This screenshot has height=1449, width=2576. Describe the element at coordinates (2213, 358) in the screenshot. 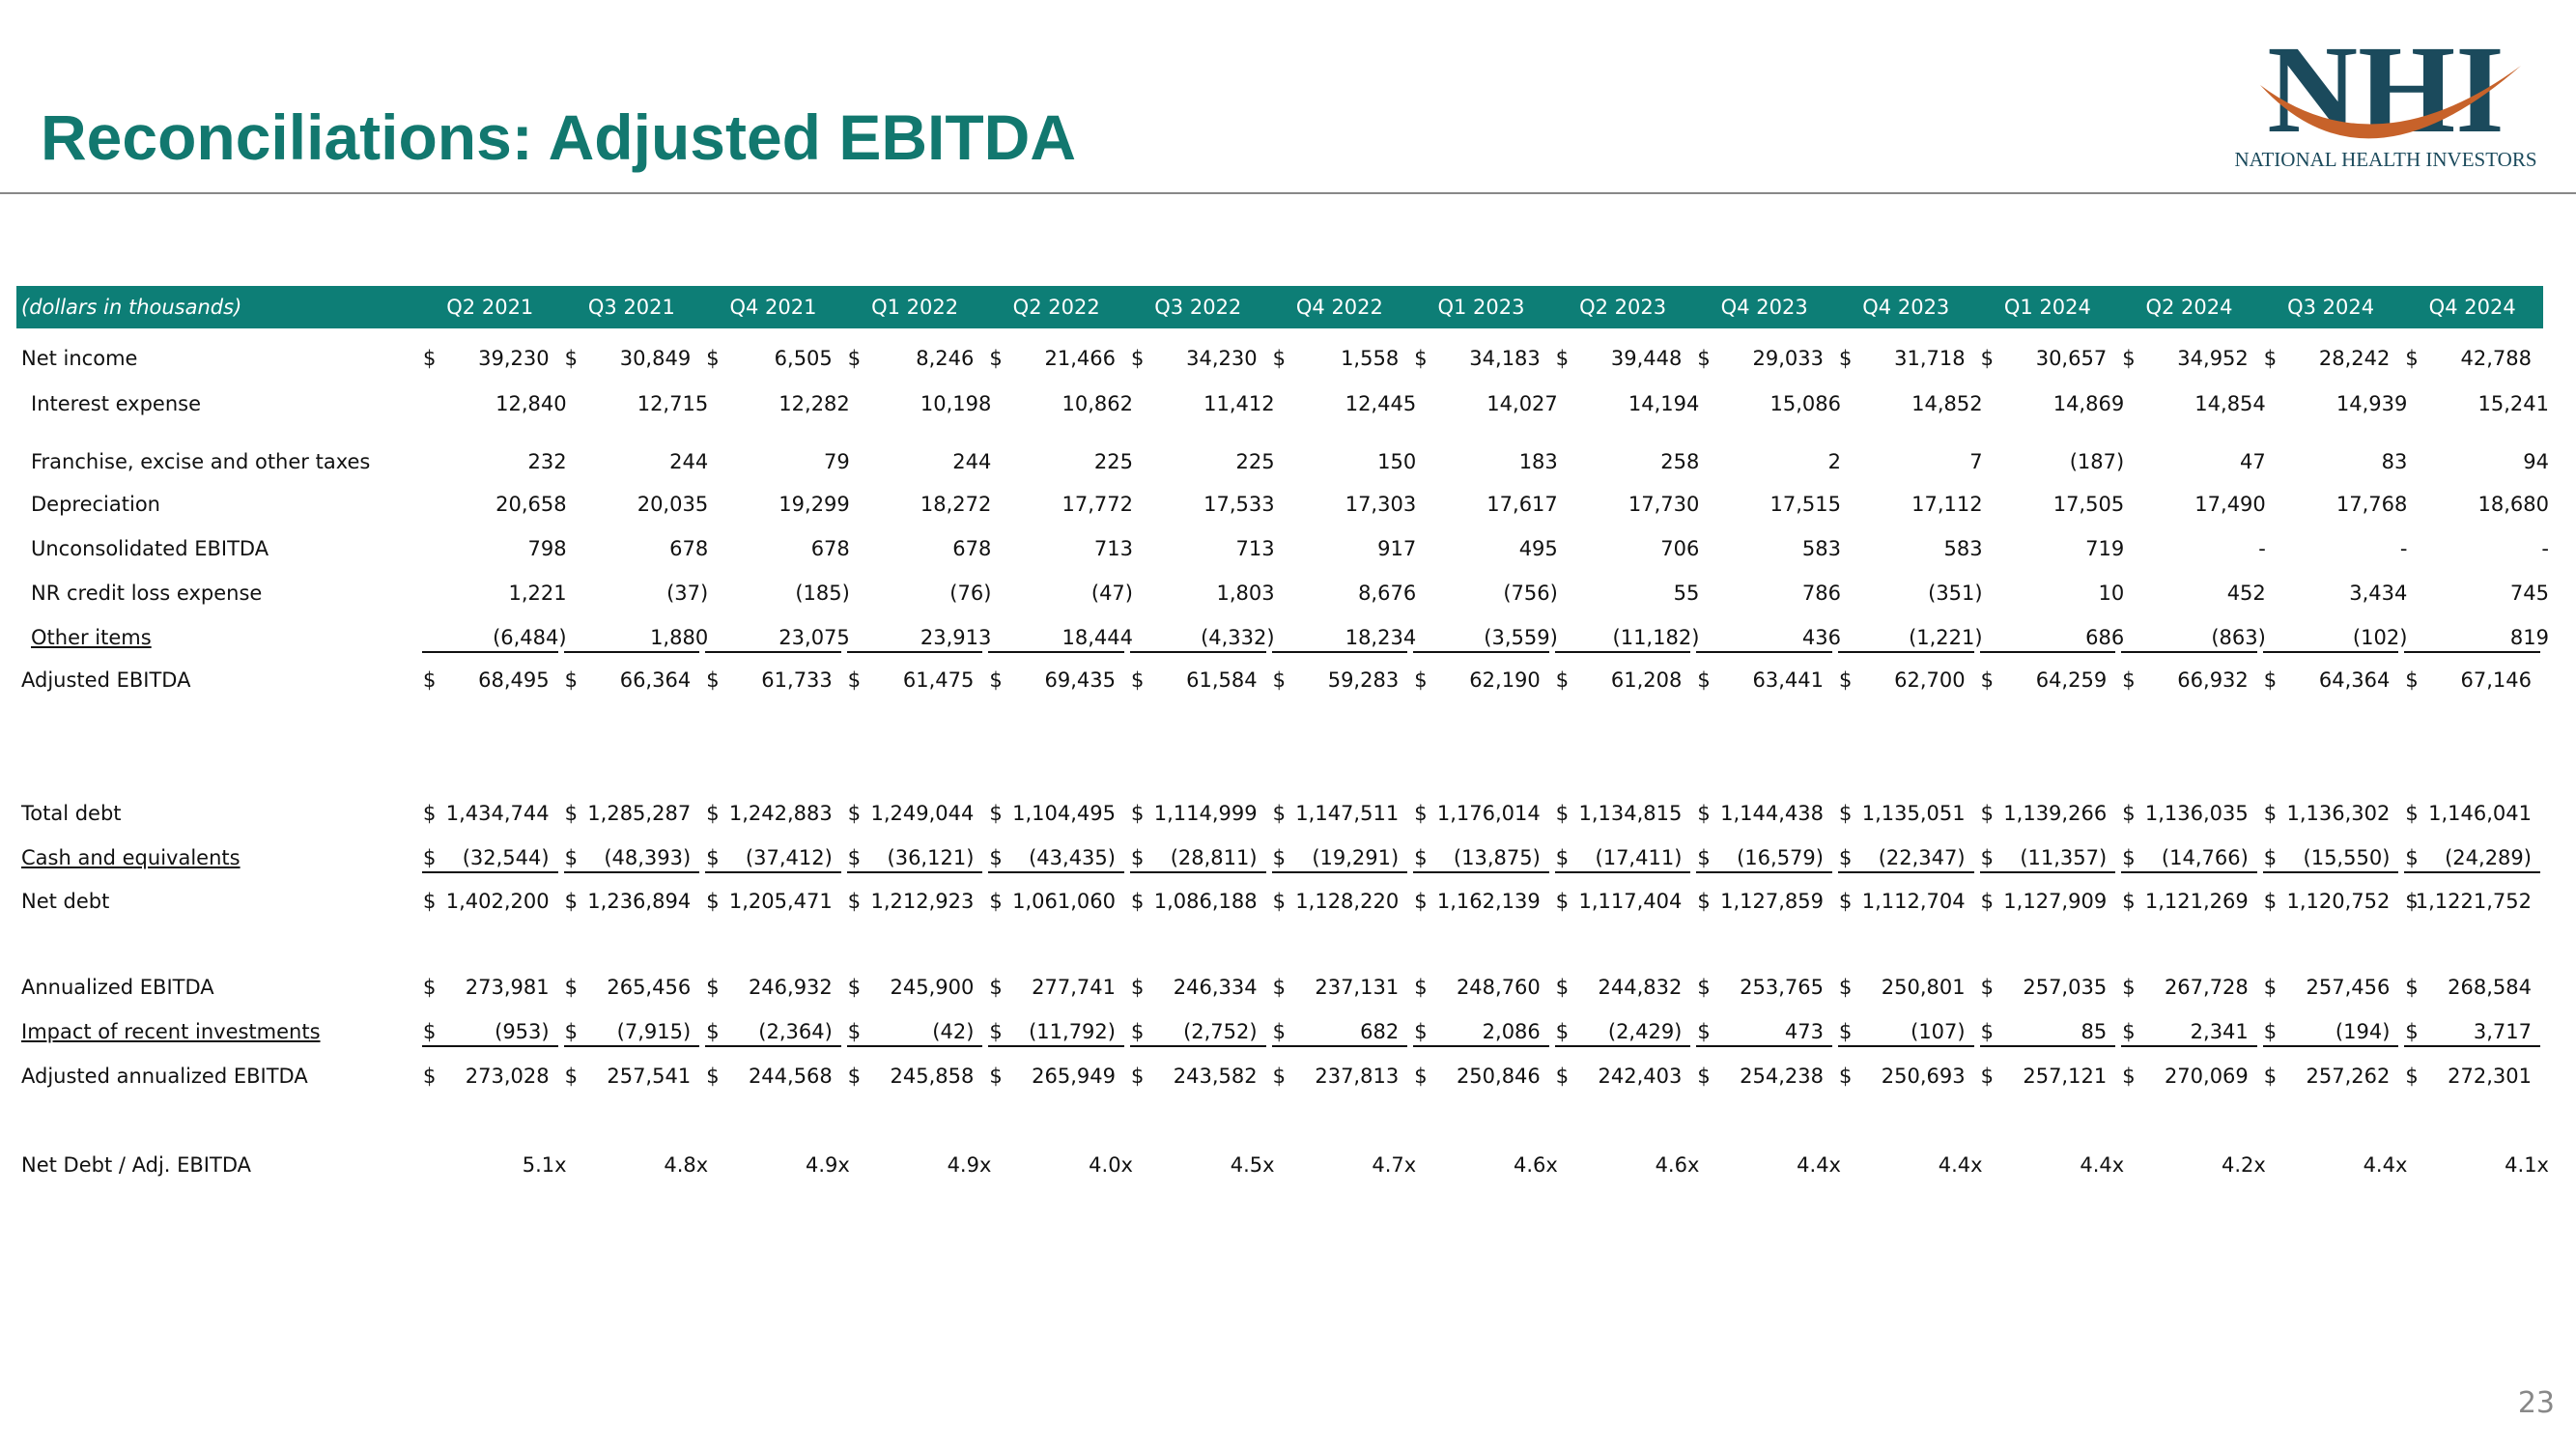

I see `cell: 34,952` at that location.